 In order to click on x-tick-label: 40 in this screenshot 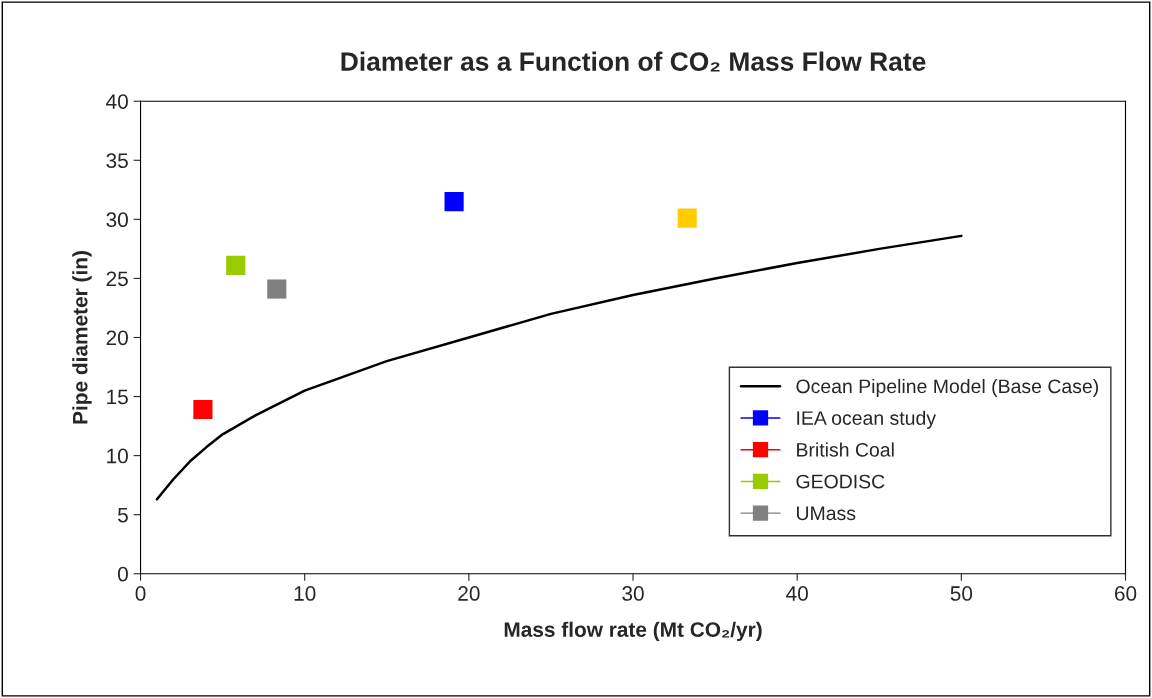, I will do `click(797, 593)`.